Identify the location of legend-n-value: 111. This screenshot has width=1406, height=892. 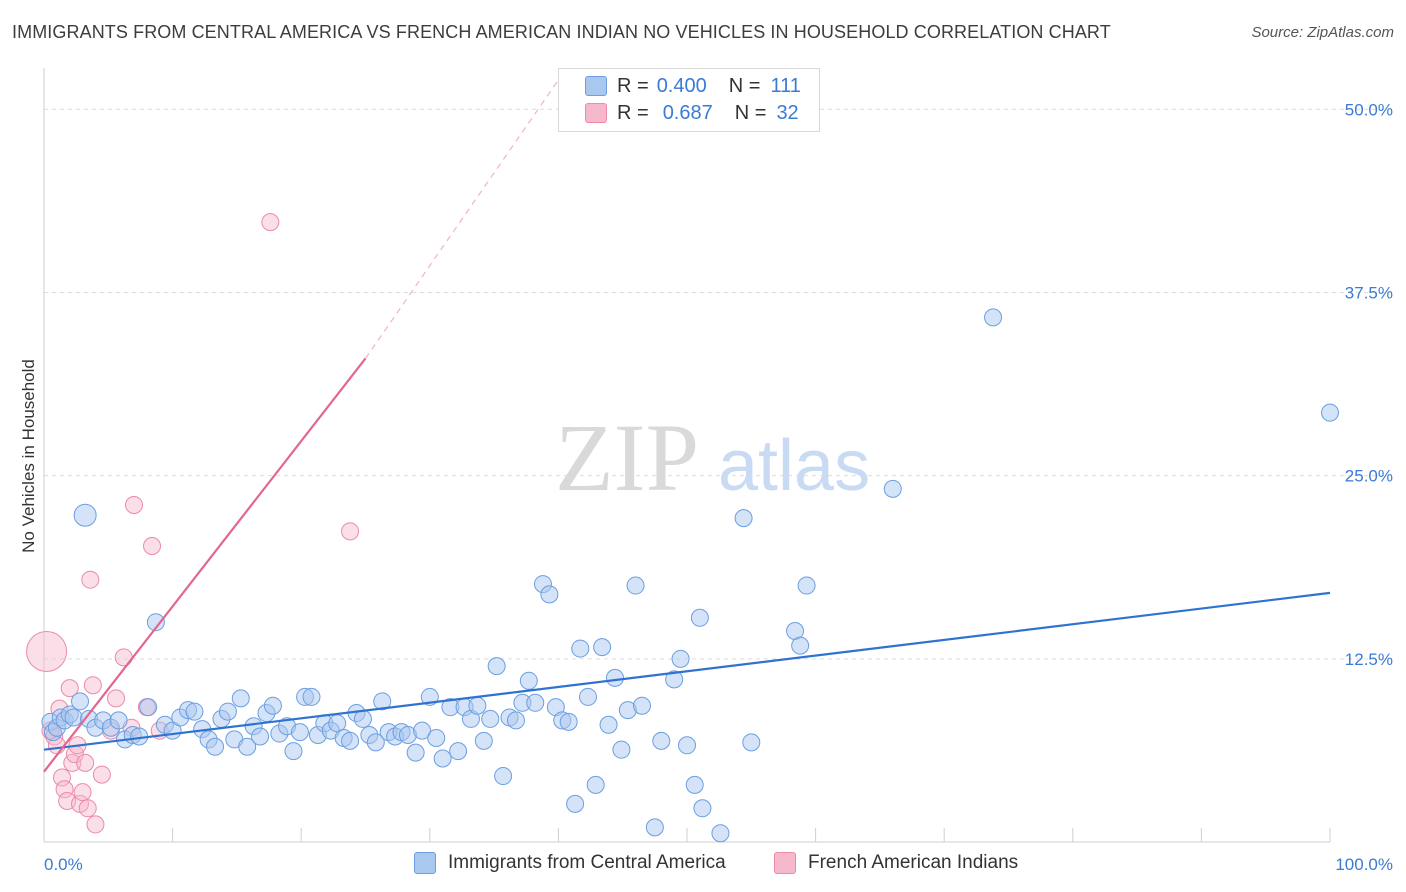
(785, 85).